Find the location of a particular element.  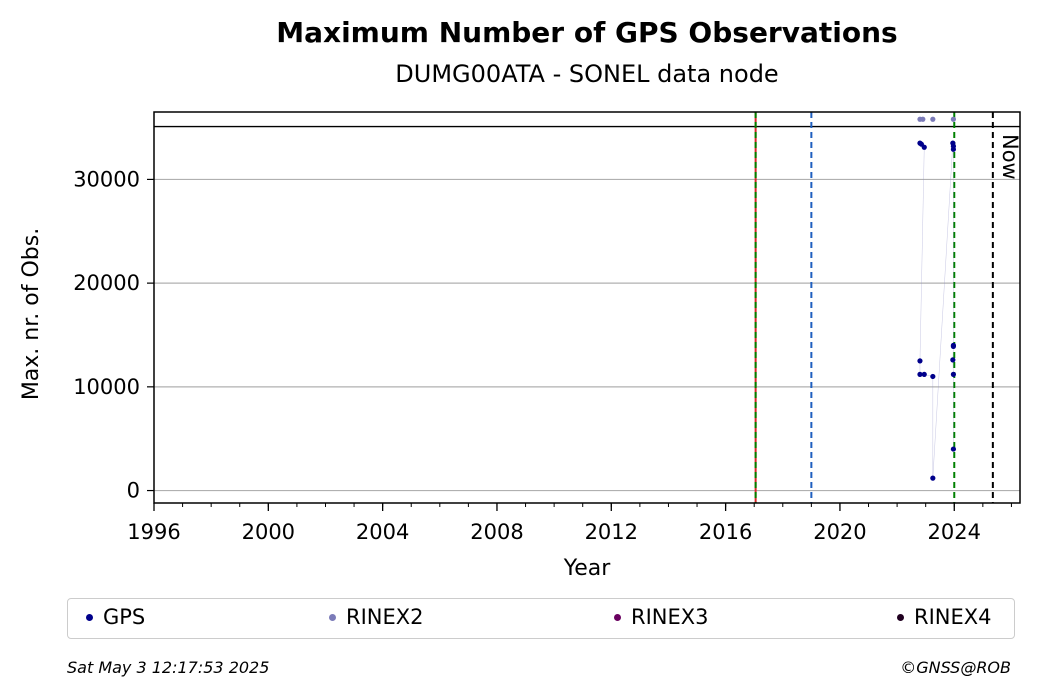

y-axis-ticks: 0 10000 20000 30000 is located at coordinates (113, 335).